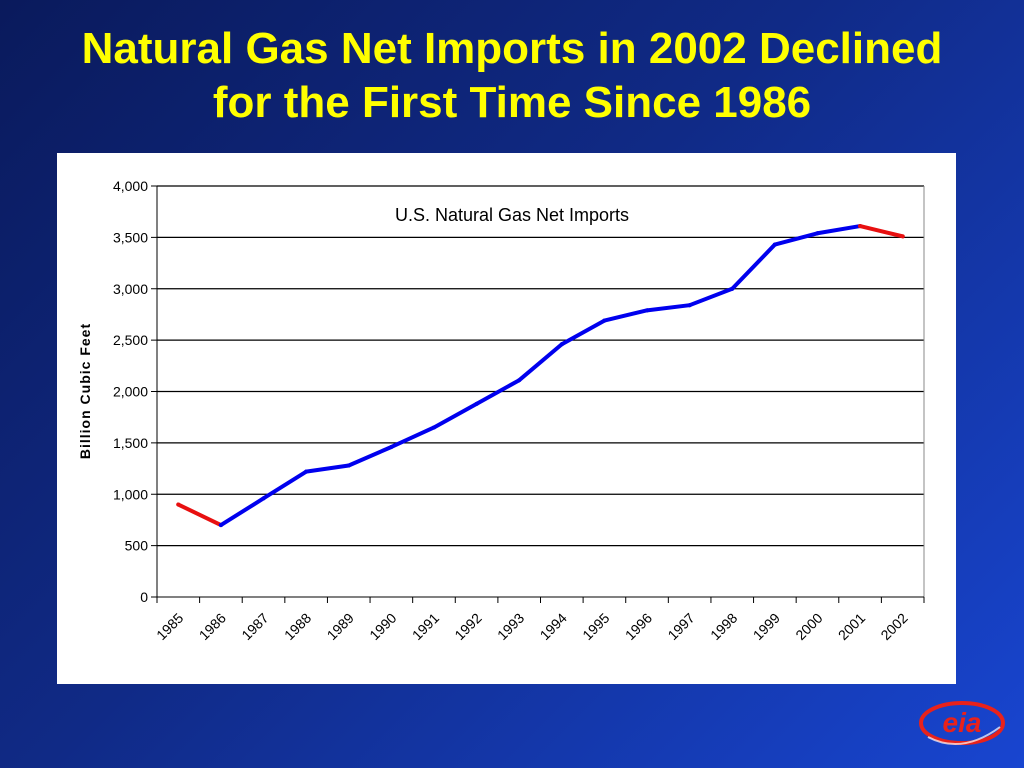  I want to click on eia-logo-swoosh, so click(964, 736).